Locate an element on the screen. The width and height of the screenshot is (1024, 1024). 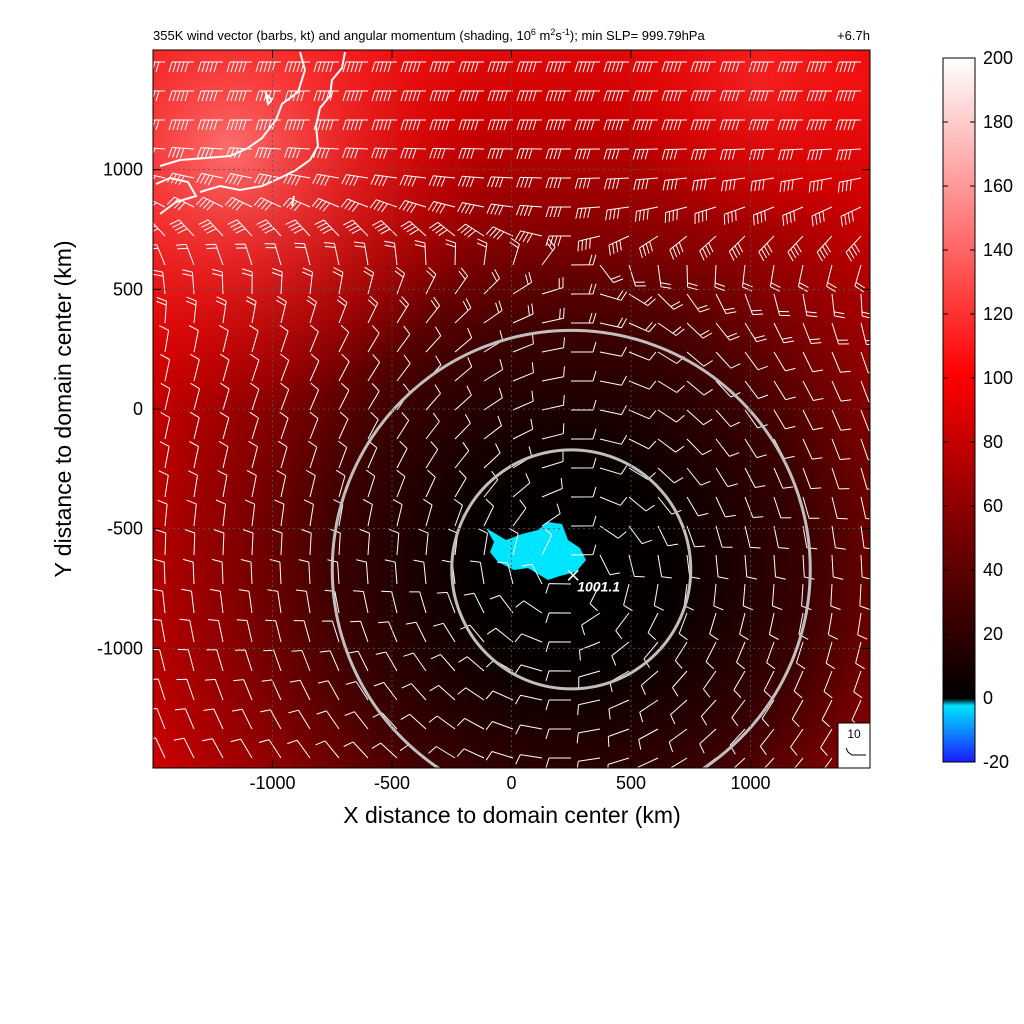
slp-annotation: 1001.1 is located at coordinates (598, 586).